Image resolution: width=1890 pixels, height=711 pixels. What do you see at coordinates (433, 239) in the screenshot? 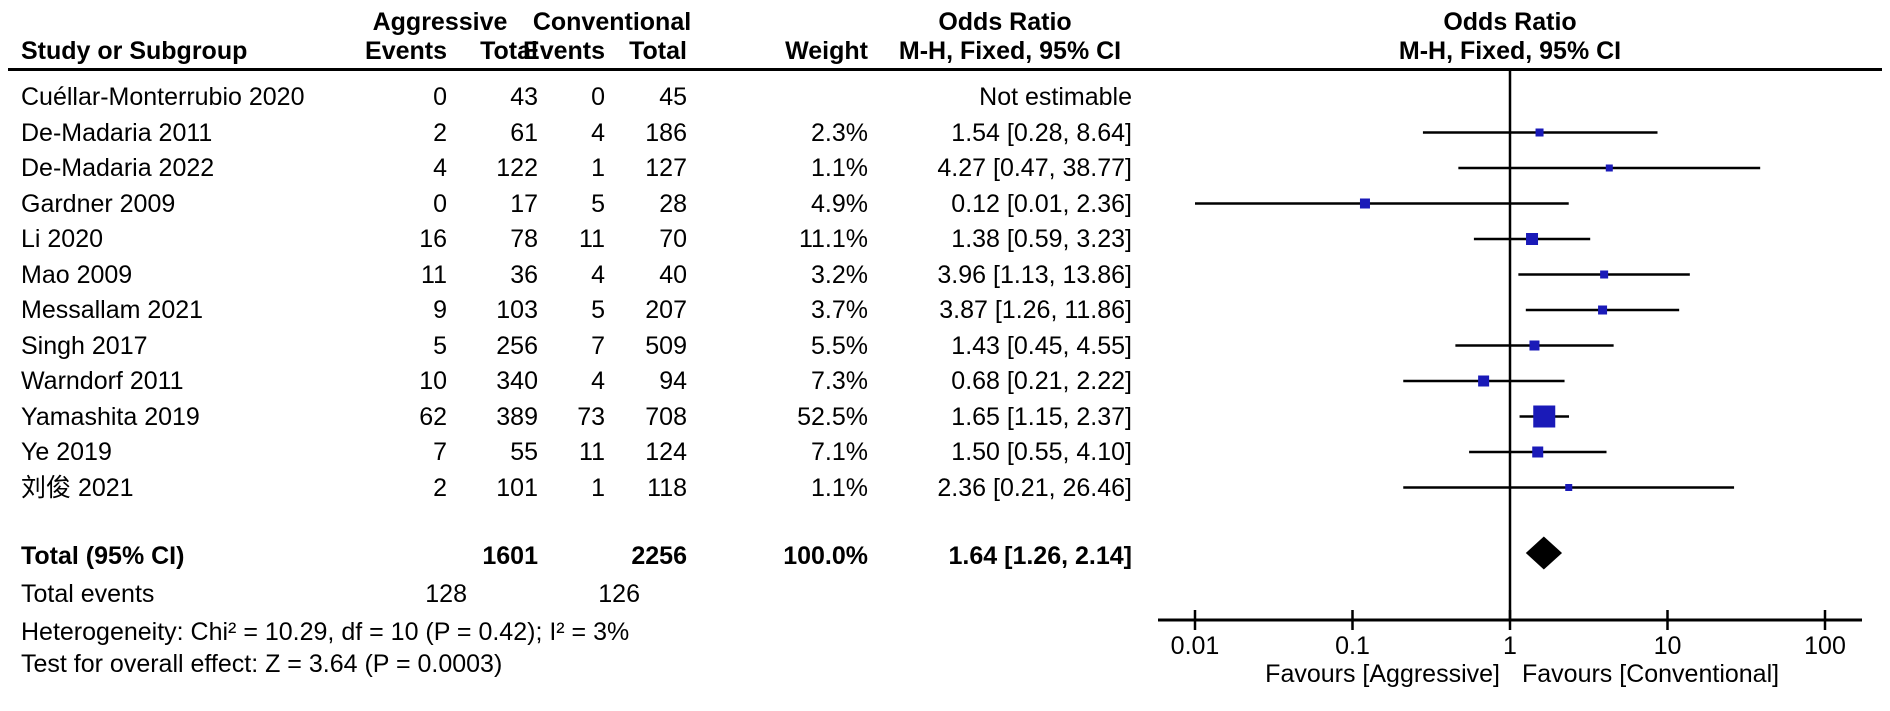
I see `events-aggressive: 16` at bounding box center [433, 239].